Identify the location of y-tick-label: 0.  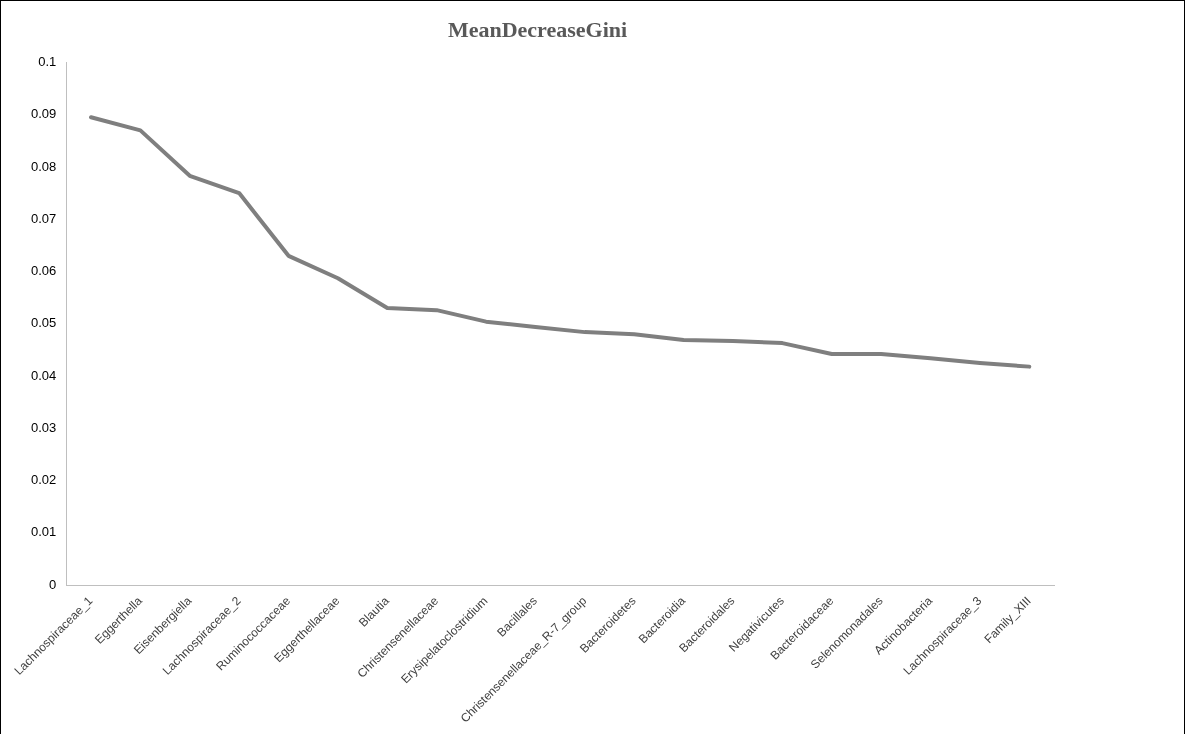
(53, 584).